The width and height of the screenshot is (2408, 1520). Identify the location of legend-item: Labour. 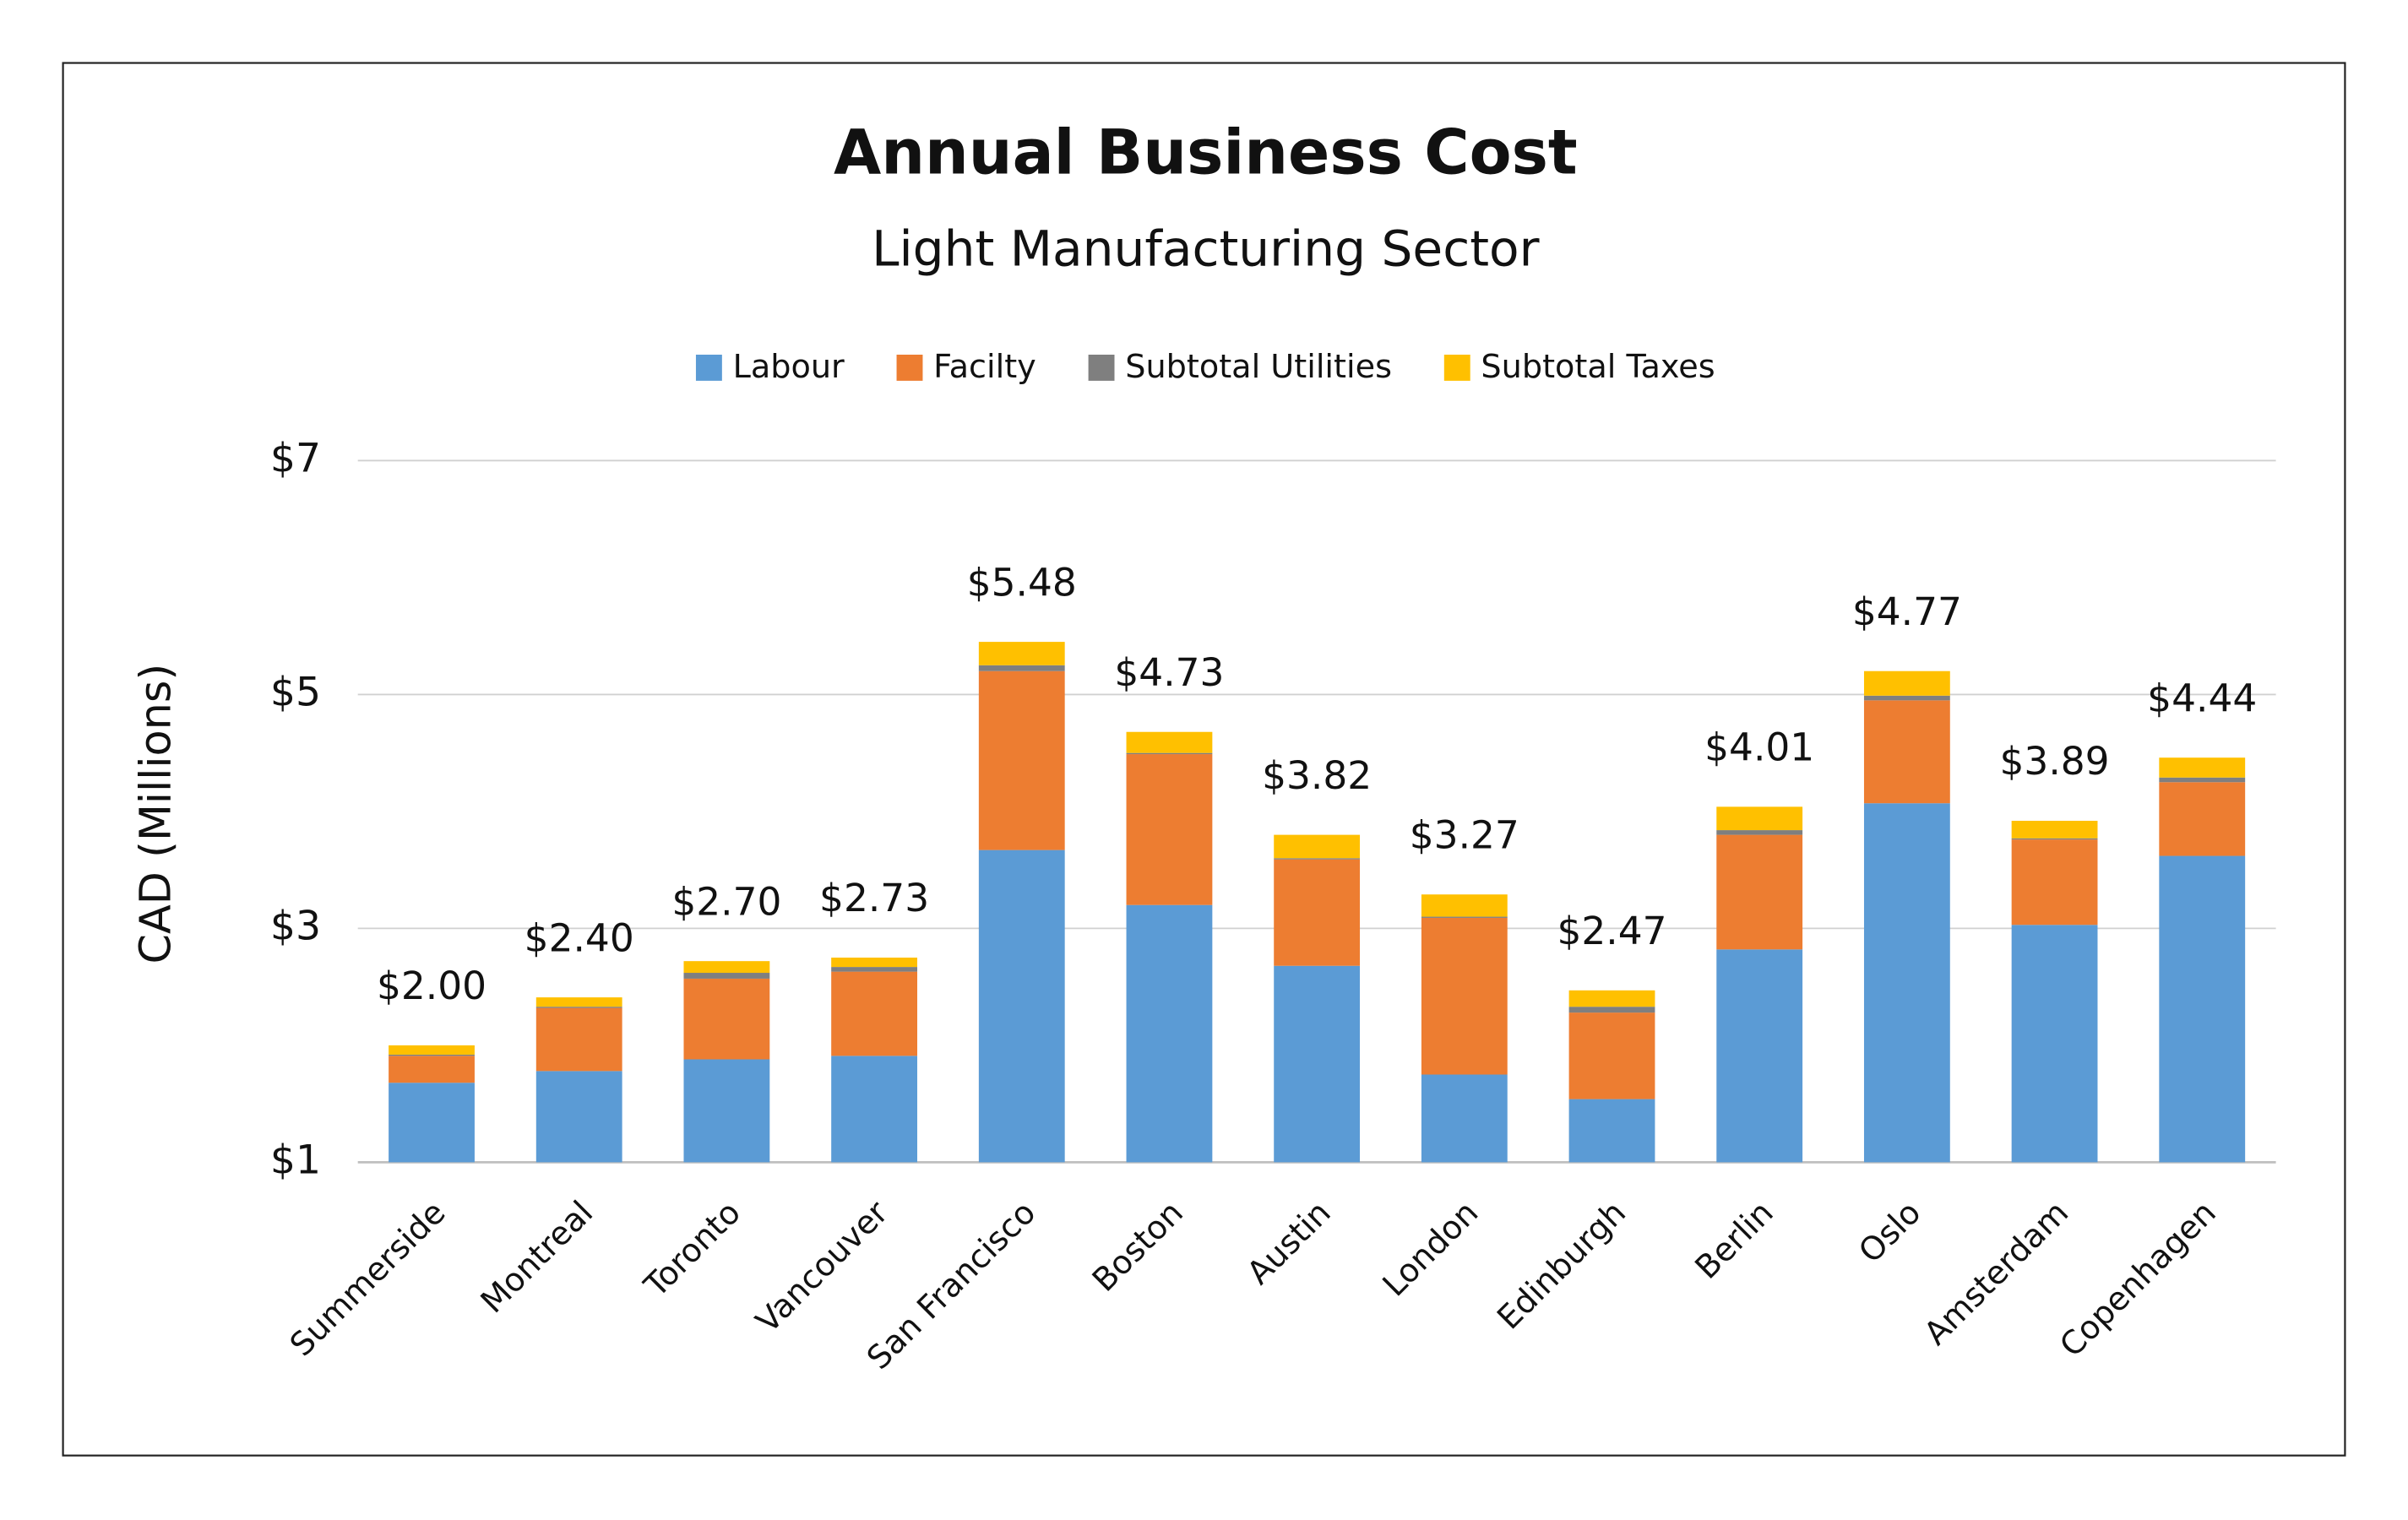
(770, 367).